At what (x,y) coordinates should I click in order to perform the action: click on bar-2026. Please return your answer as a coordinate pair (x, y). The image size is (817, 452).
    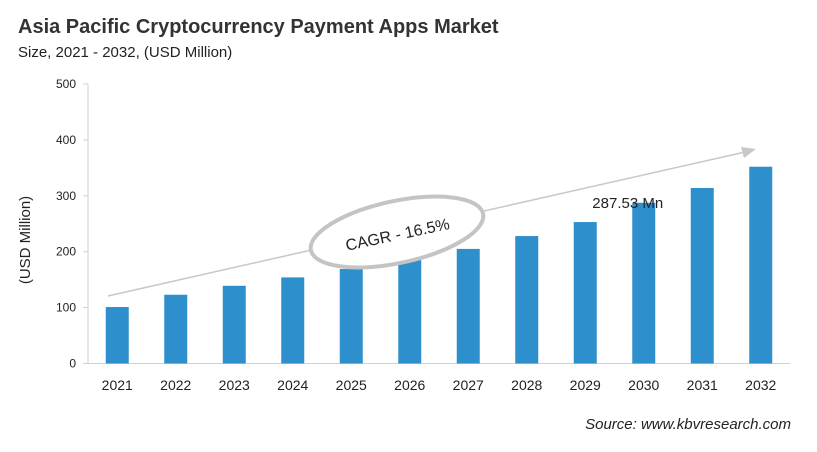
    Looking at the image, I should click on (410, 311).